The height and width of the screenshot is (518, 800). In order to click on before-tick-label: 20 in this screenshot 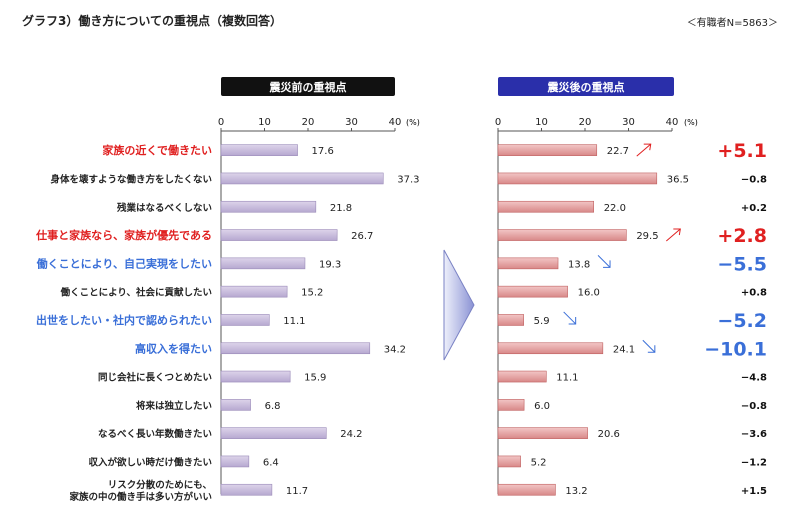, I will do `click(308, 122)`.